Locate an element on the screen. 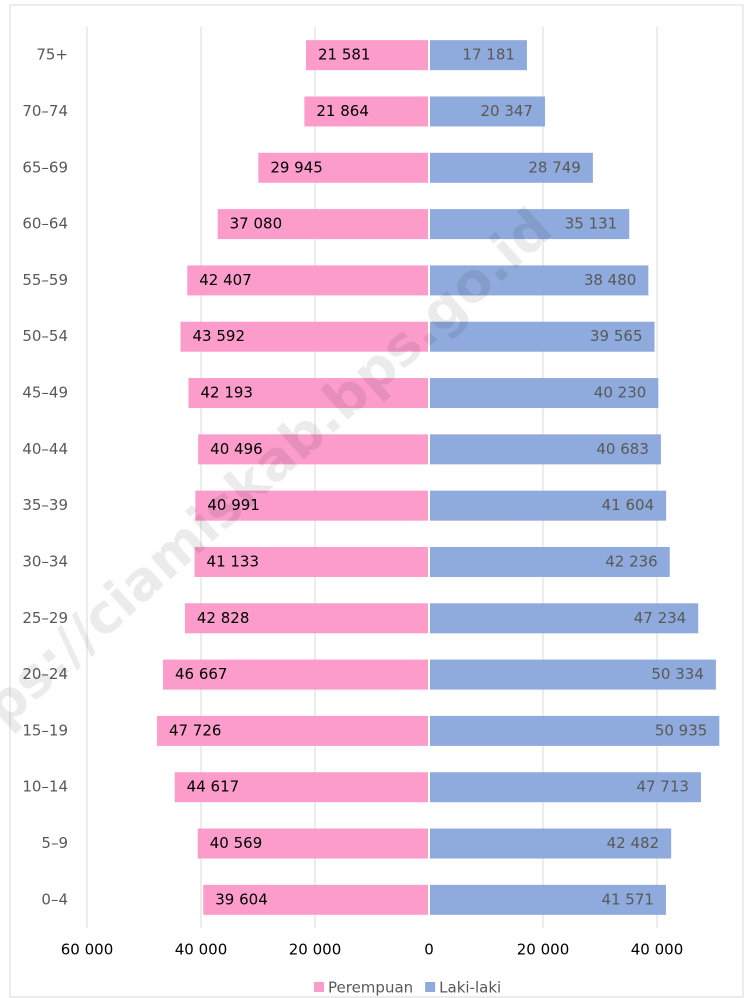  data-label: 39 604 is located at coordinates (241, 899).